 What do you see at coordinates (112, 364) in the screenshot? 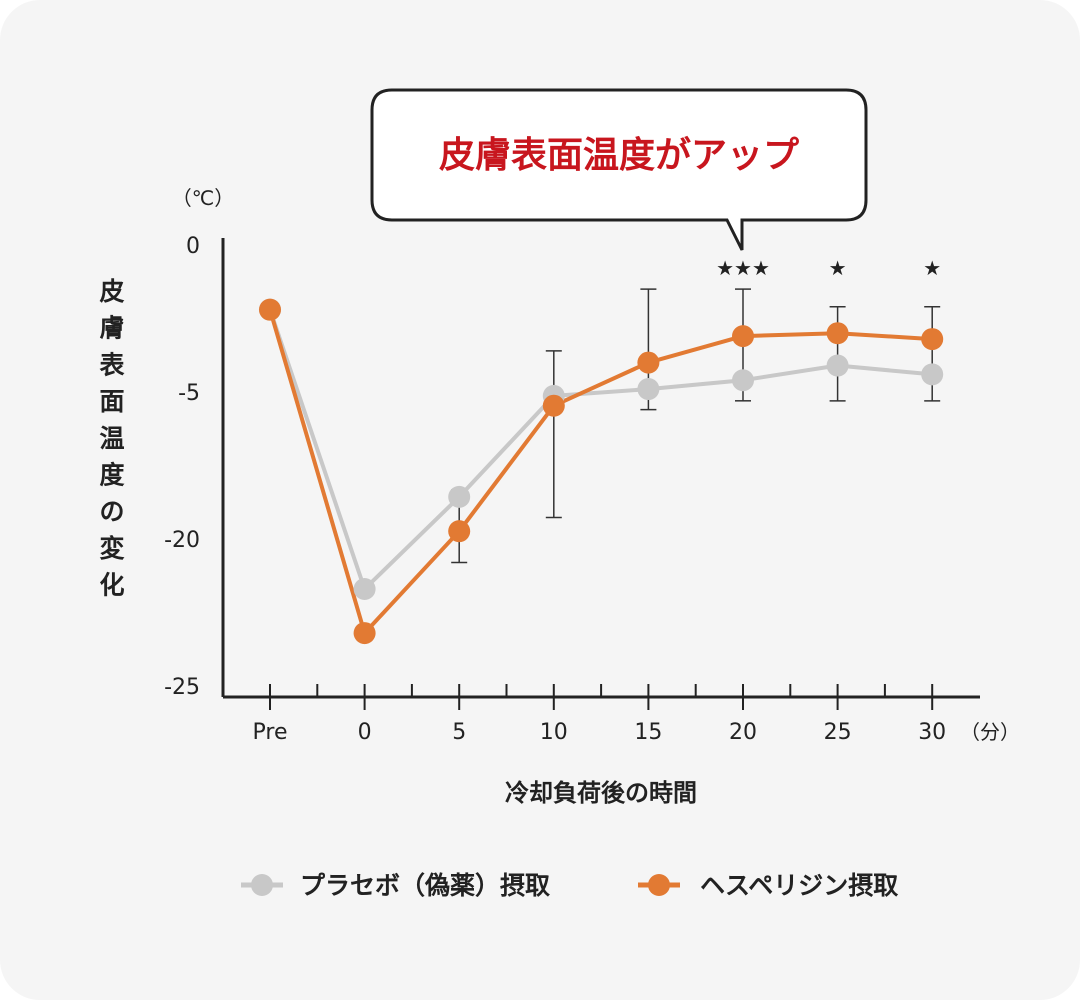
I see `y-axis-label-char: 表` at bounding box center [112, 364].